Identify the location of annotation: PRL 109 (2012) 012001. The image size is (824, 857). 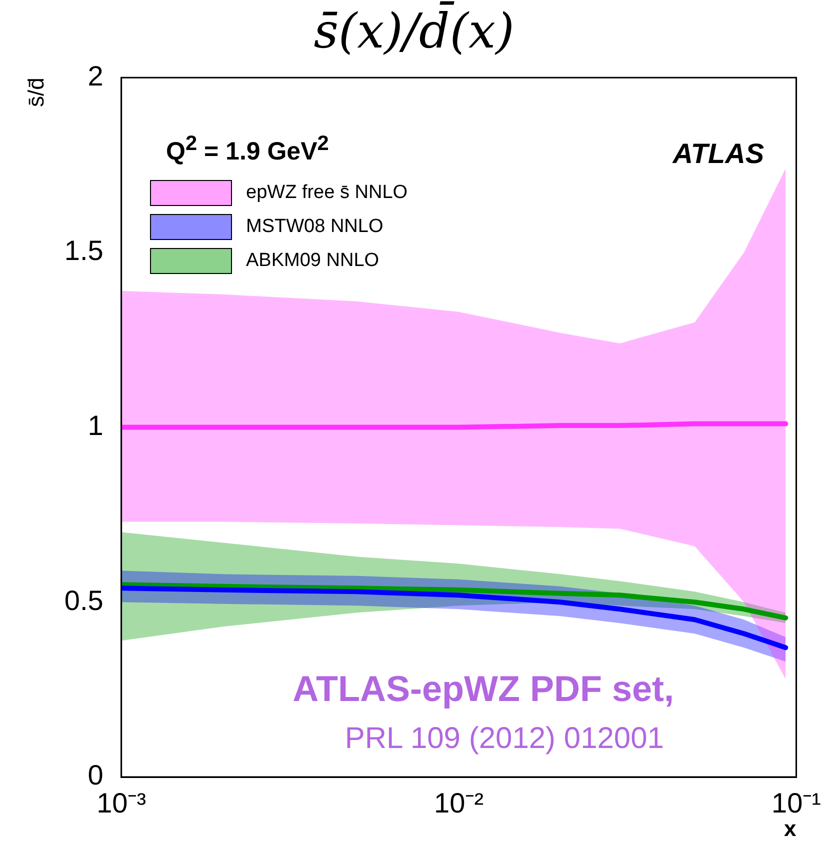
(504, 739).